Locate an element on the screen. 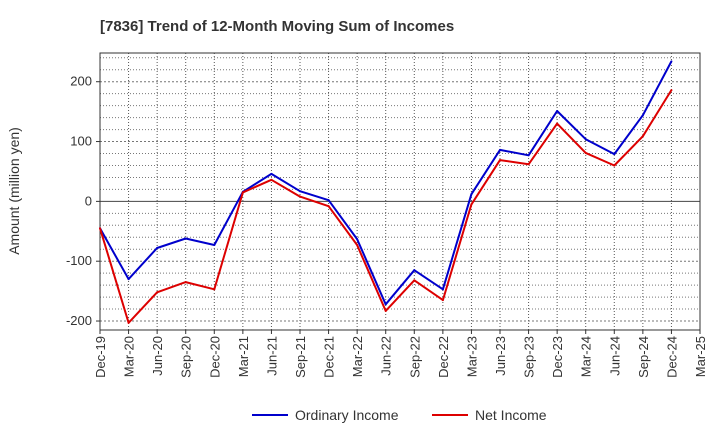 This screenshot has height=440, width=720. x-tick-label: Sep-22 is located at coordinates (414, 357).